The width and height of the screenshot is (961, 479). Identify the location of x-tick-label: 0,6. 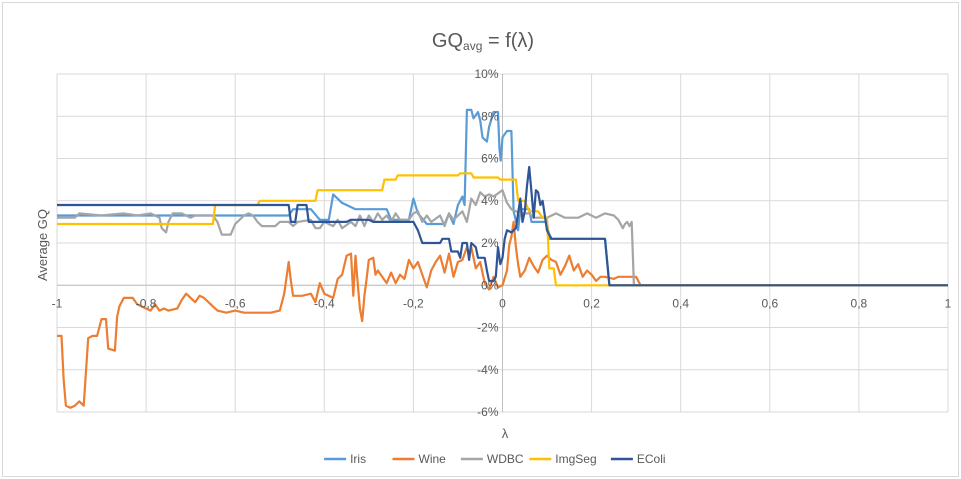
(769, 303).